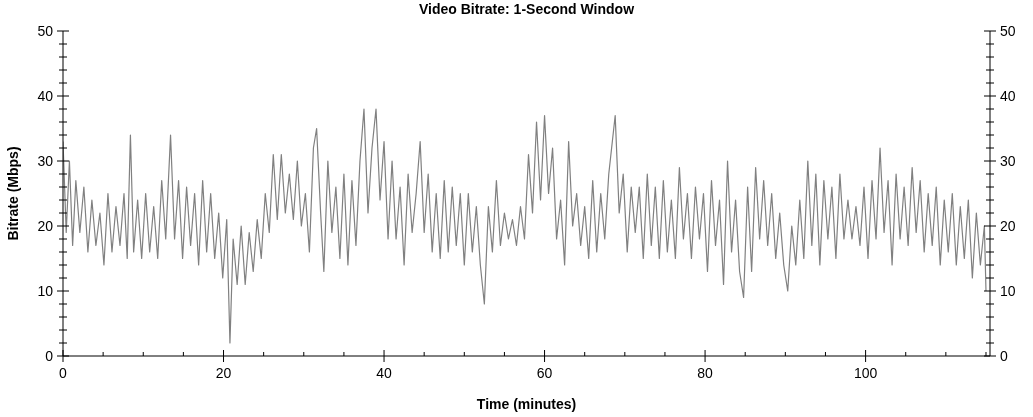  Describe the element at coordinates (1004, 355) in the screenshot. I see `y2-tick-label: 0` at that location.